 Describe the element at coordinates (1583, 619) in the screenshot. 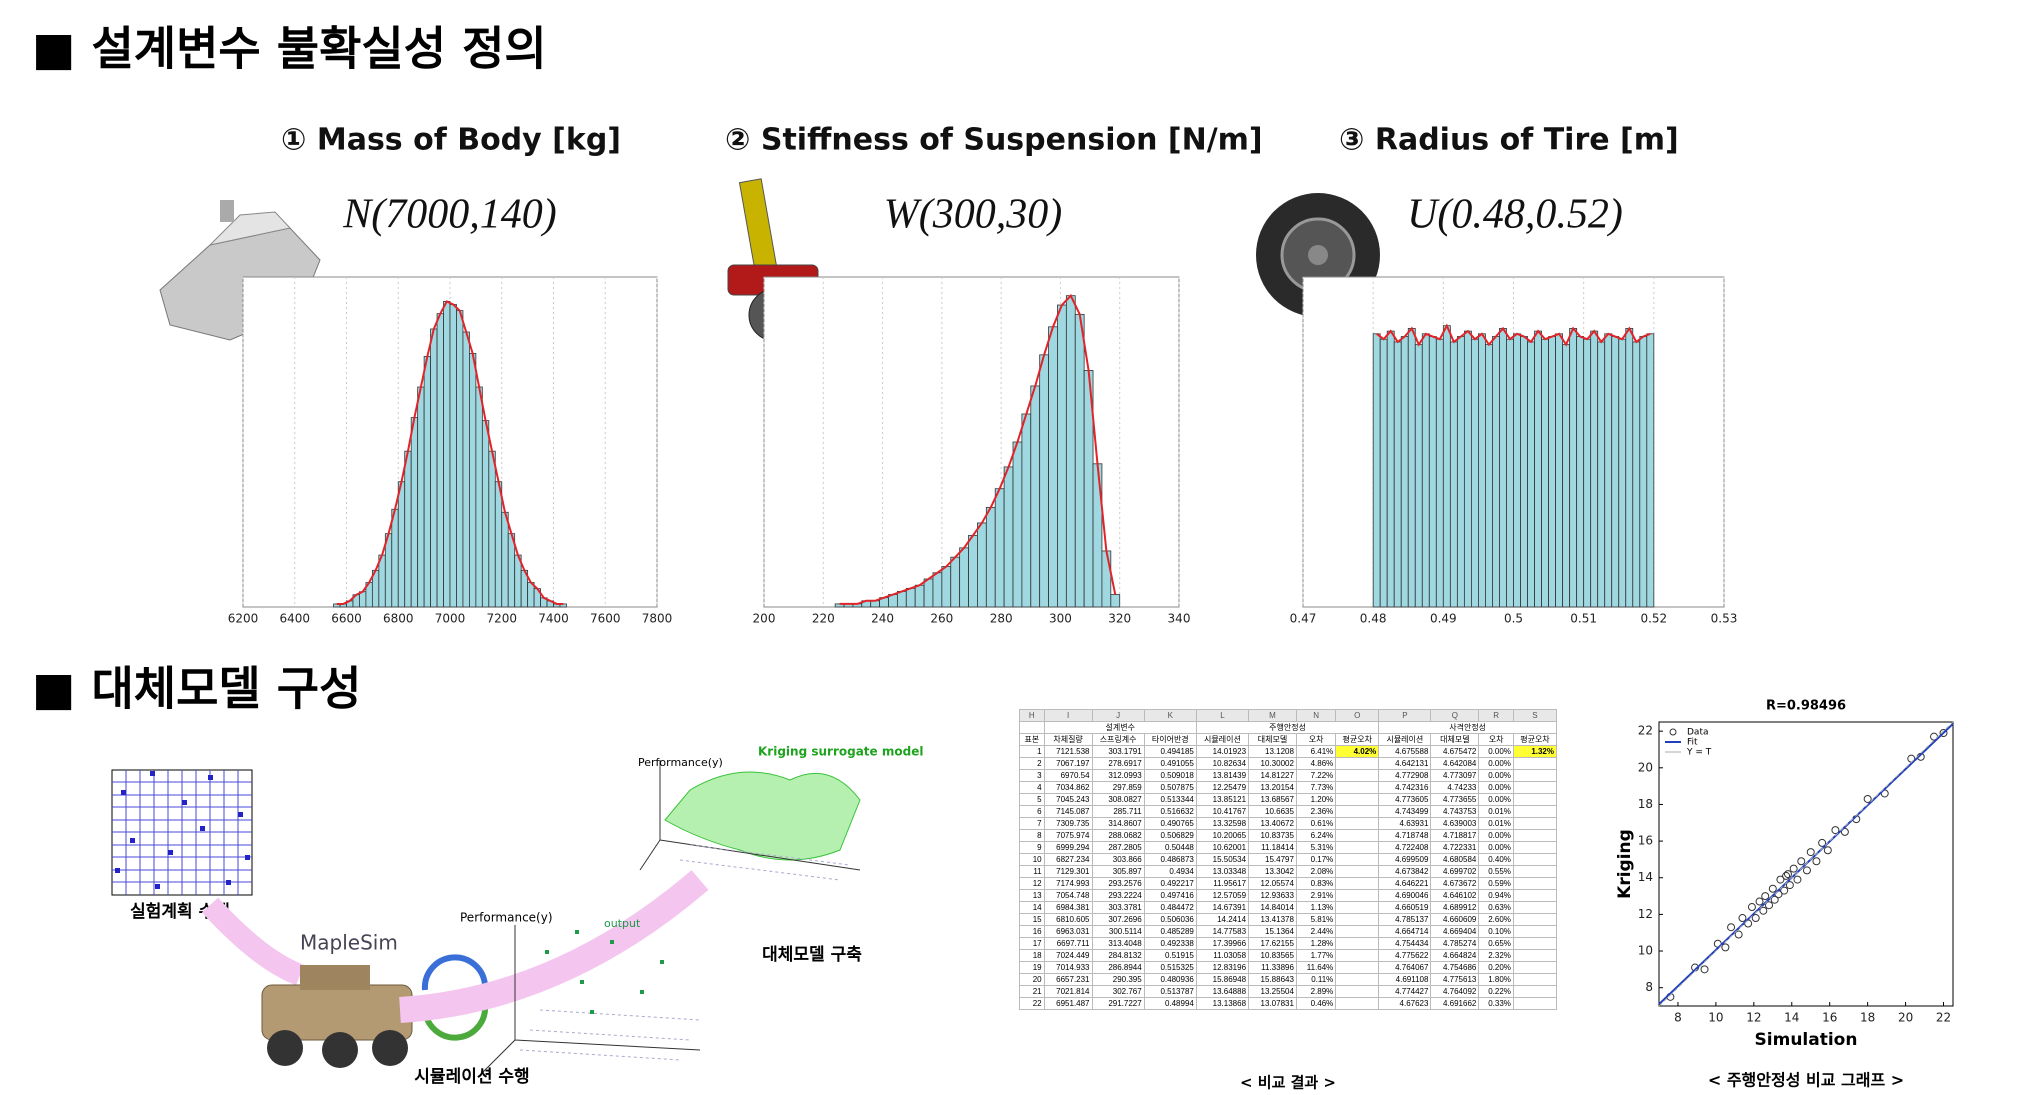

I see `x-tick-label: 0.51` at that location.